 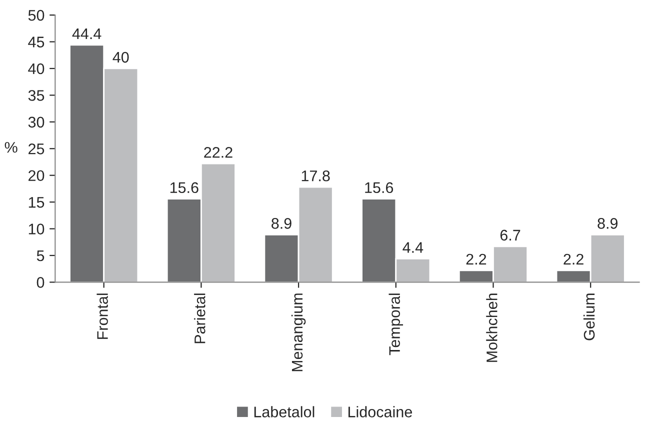 What do you see at coordinates (36, 68) in the screenshot?
I see `y-tick-label: 40` at bounding box center [36, 68].